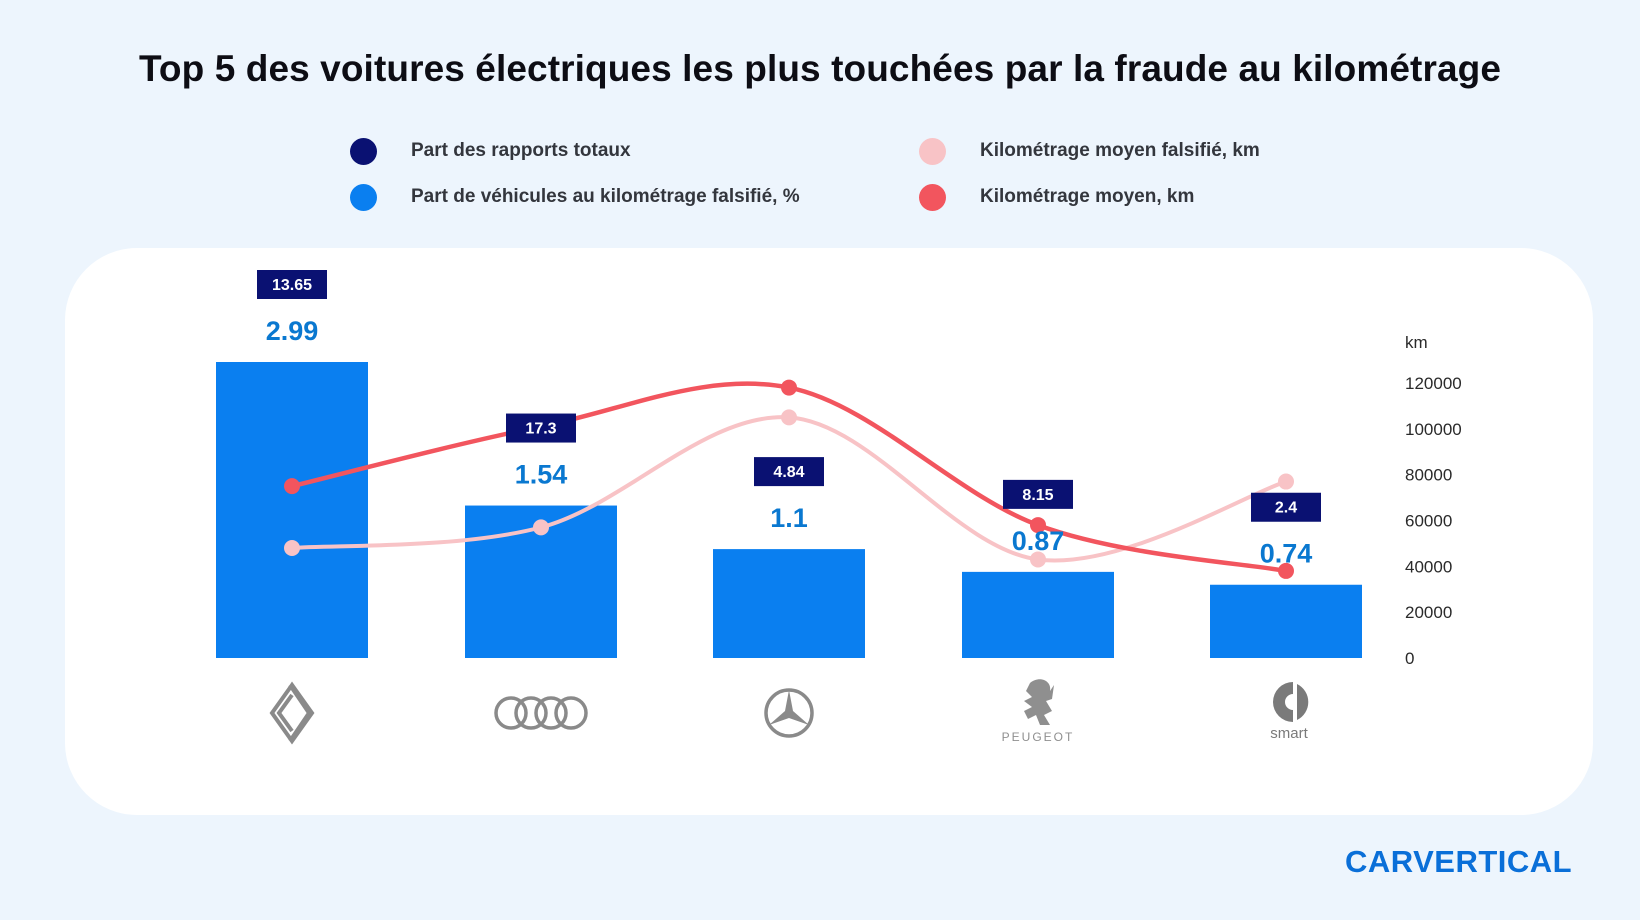 The image size is (1640, 920). Describe the element at coordinates (789, 489) in the screenshot. I see `line-avg-falsified-km` at that location.